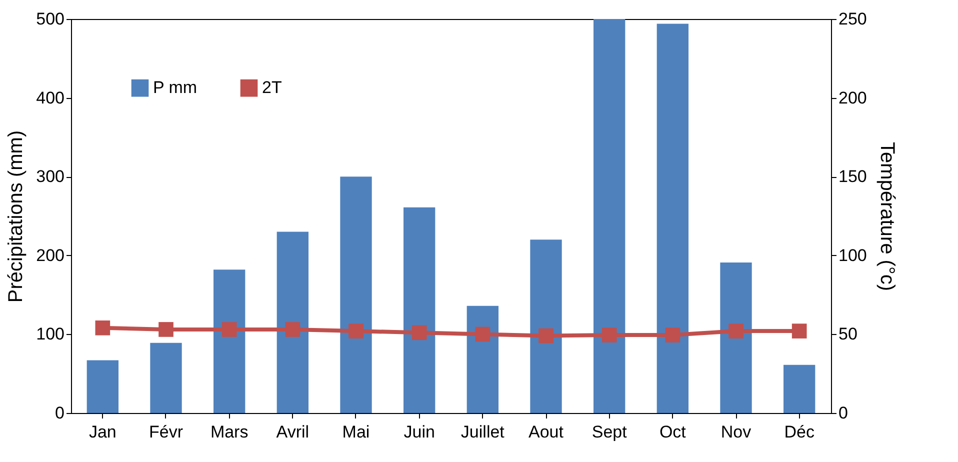 This screenshot has width=958, height=462. I want to click on x-tick-label: Jan, so click(102, 432).